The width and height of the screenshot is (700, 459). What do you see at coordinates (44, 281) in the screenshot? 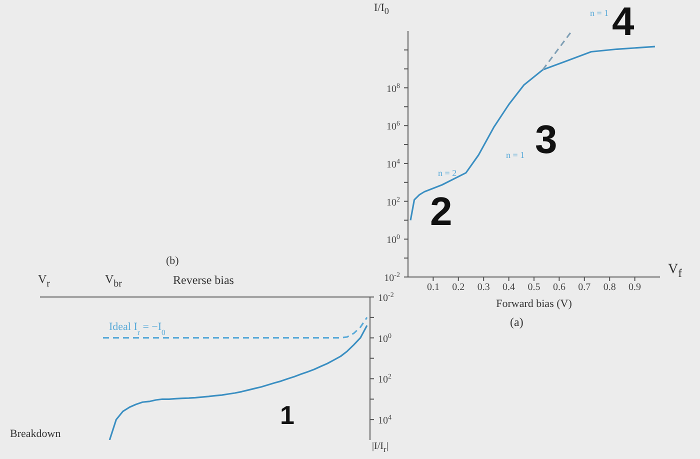
I see `x-axis-title: V$_{r}$` at bounding box center [44, 281].